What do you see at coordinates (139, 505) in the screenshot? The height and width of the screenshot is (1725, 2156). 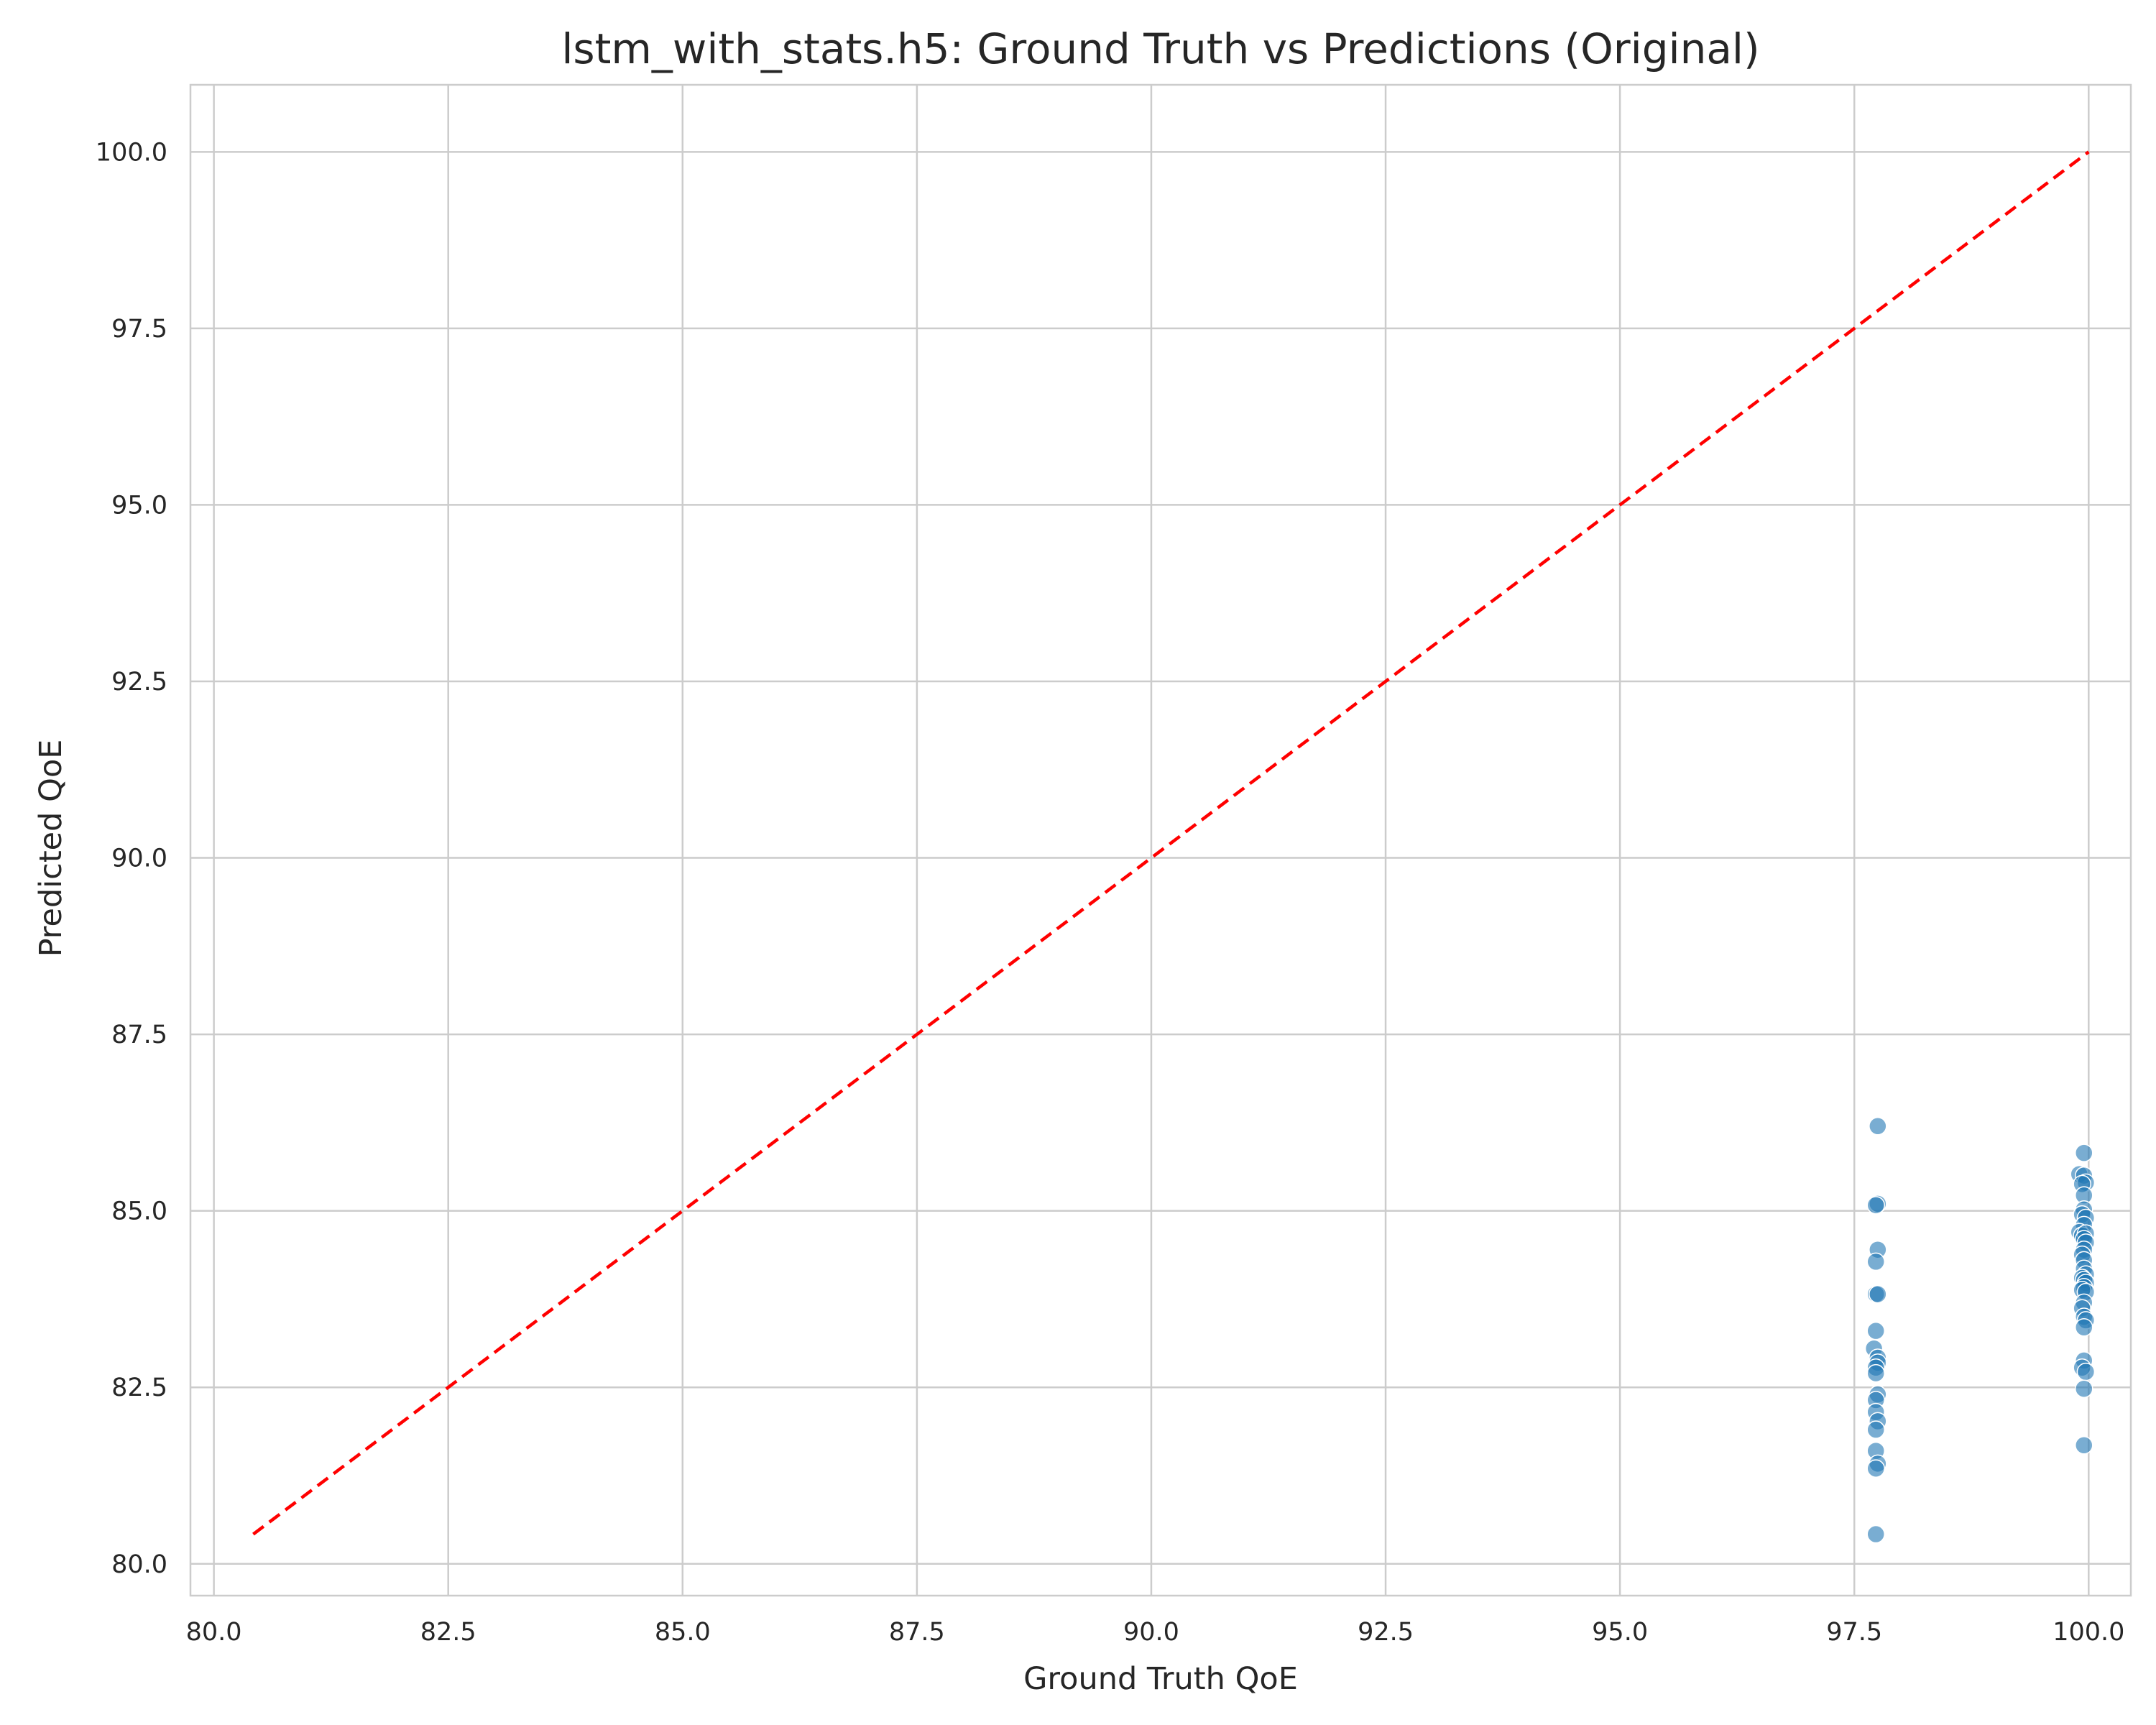 I see `y-tick-label: 95.0` at bounding box center [139, 505].